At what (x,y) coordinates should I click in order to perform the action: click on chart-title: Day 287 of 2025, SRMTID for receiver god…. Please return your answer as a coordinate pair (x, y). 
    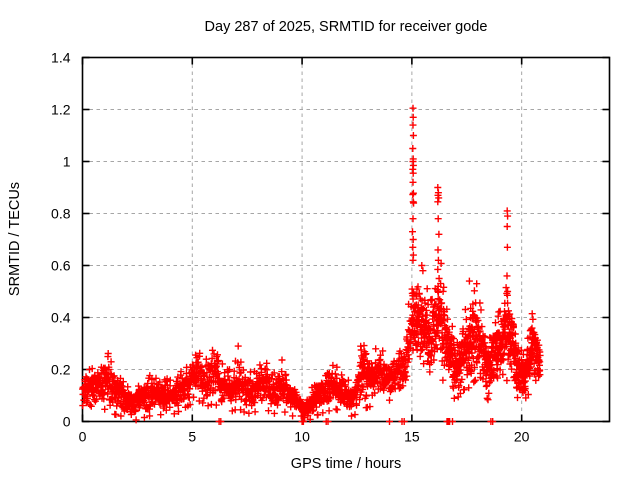
    Looking at the image, I should click on (346, 27).